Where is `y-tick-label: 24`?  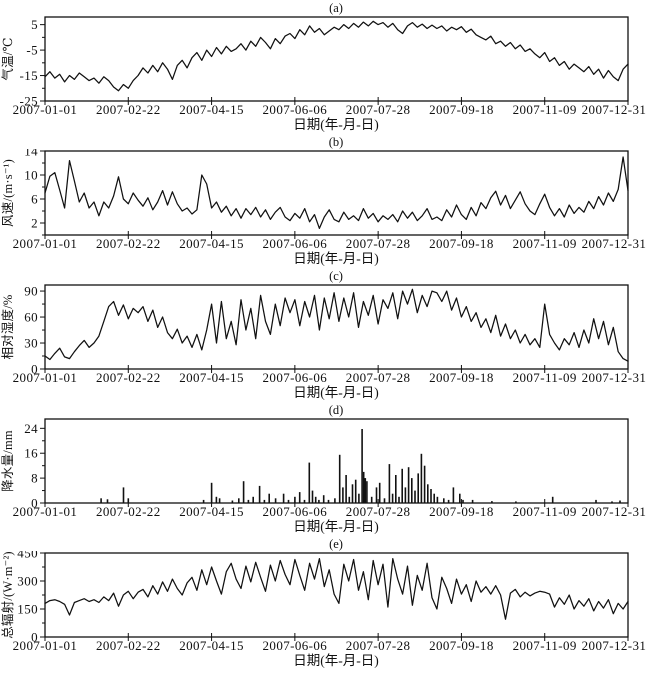 y-tick-label: 24 is located at coordinates (31, 428).